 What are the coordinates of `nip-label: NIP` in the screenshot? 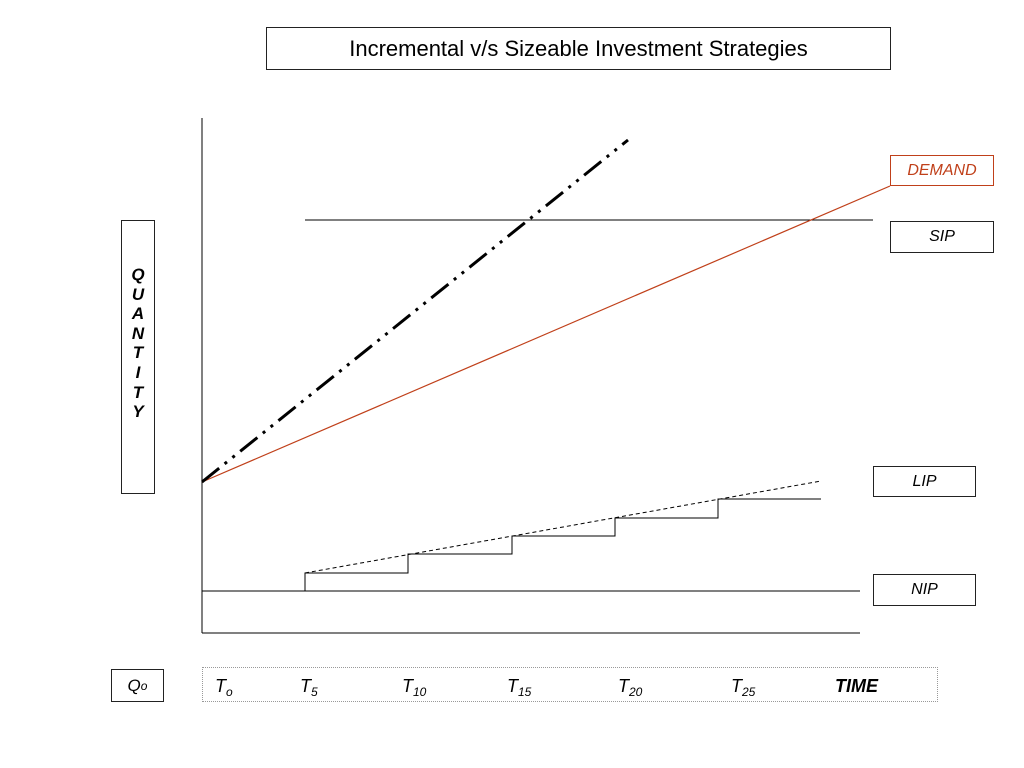 It's located at (924, 590).